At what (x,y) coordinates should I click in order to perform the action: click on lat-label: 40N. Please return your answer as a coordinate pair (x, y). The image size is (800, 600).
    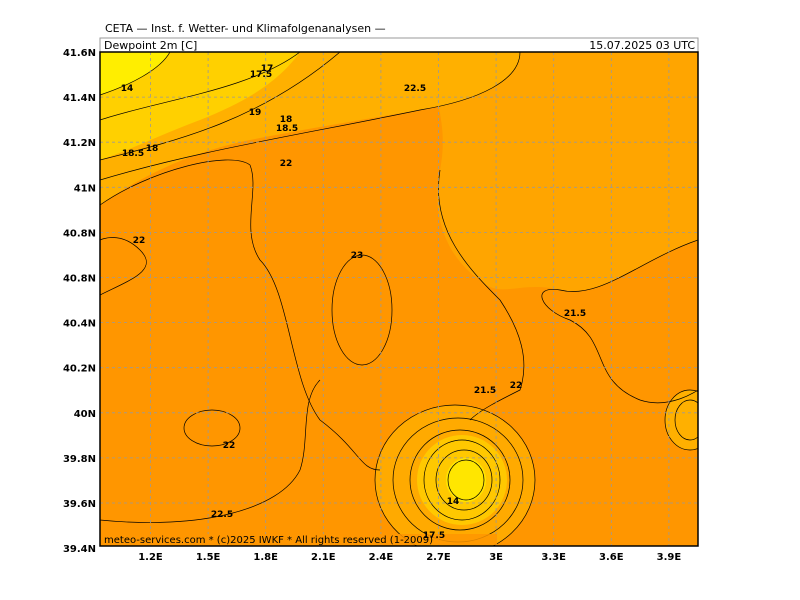
    Looking at the image, I should click on (85, 414).